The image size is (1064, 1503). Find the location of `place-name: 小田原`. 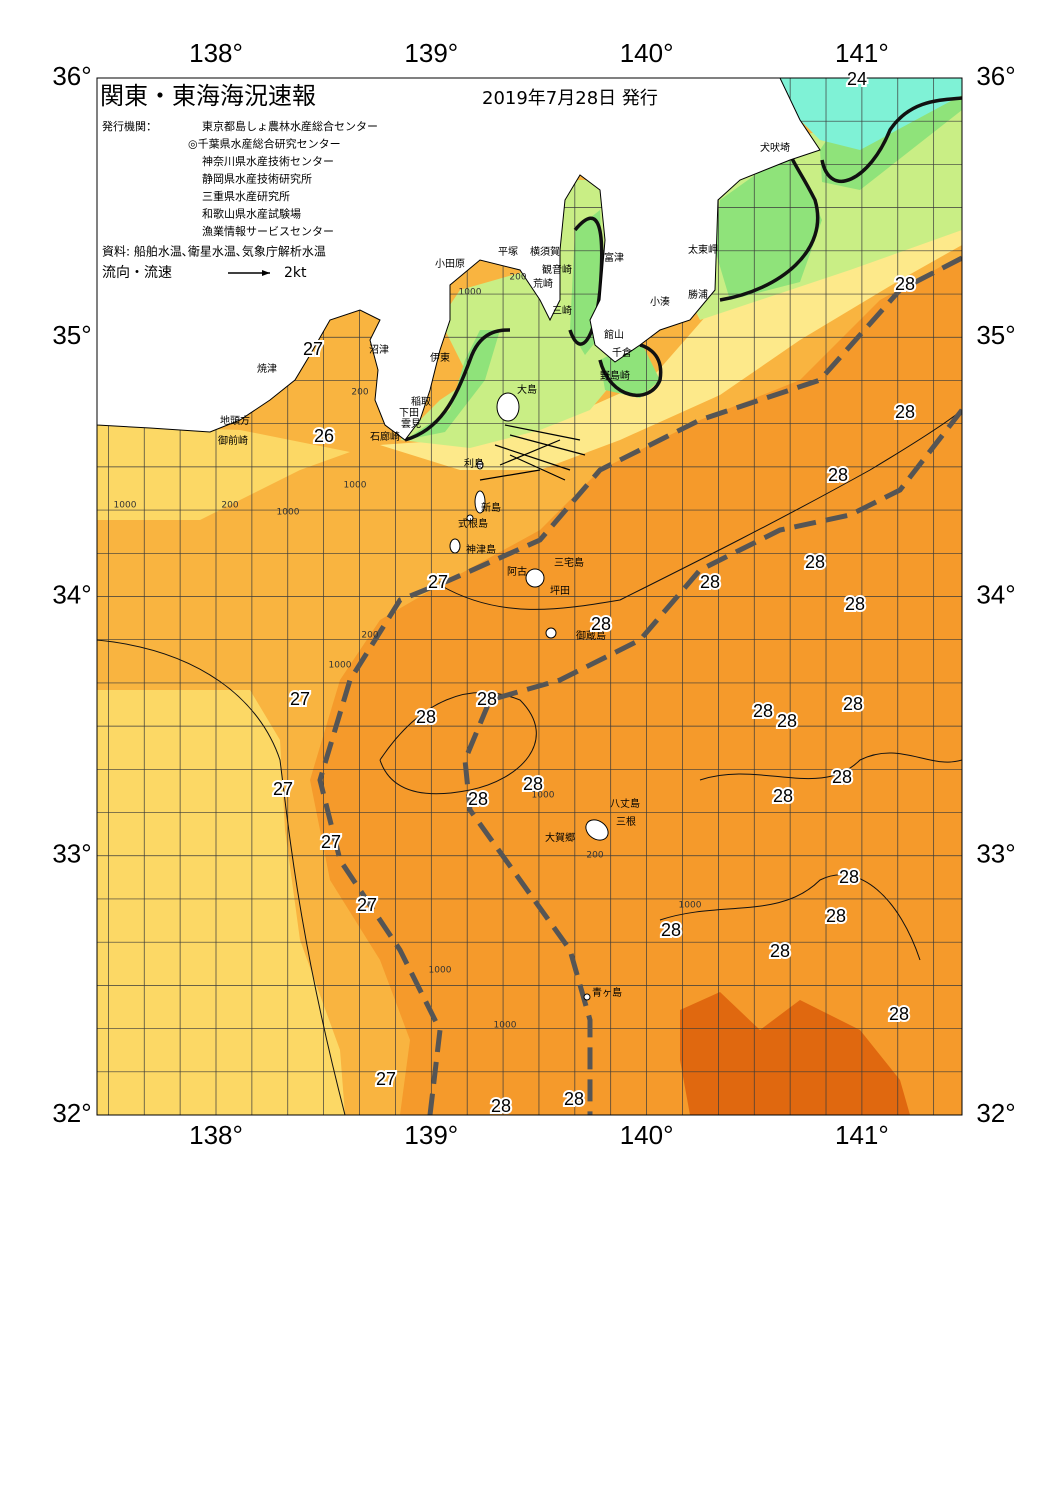

place-name: 小田原 is located at coordinates (450, 264).